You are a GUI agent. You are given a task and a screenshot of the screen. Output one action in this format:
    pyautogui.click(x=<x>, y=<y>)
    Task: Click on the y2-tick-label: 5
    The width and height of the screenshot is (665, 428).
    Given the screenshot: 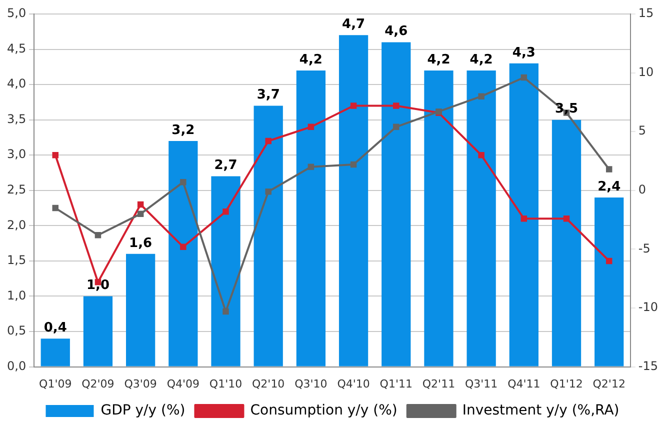 What is the action you would take?
    pyautogui.click(x=642, y=131)
    